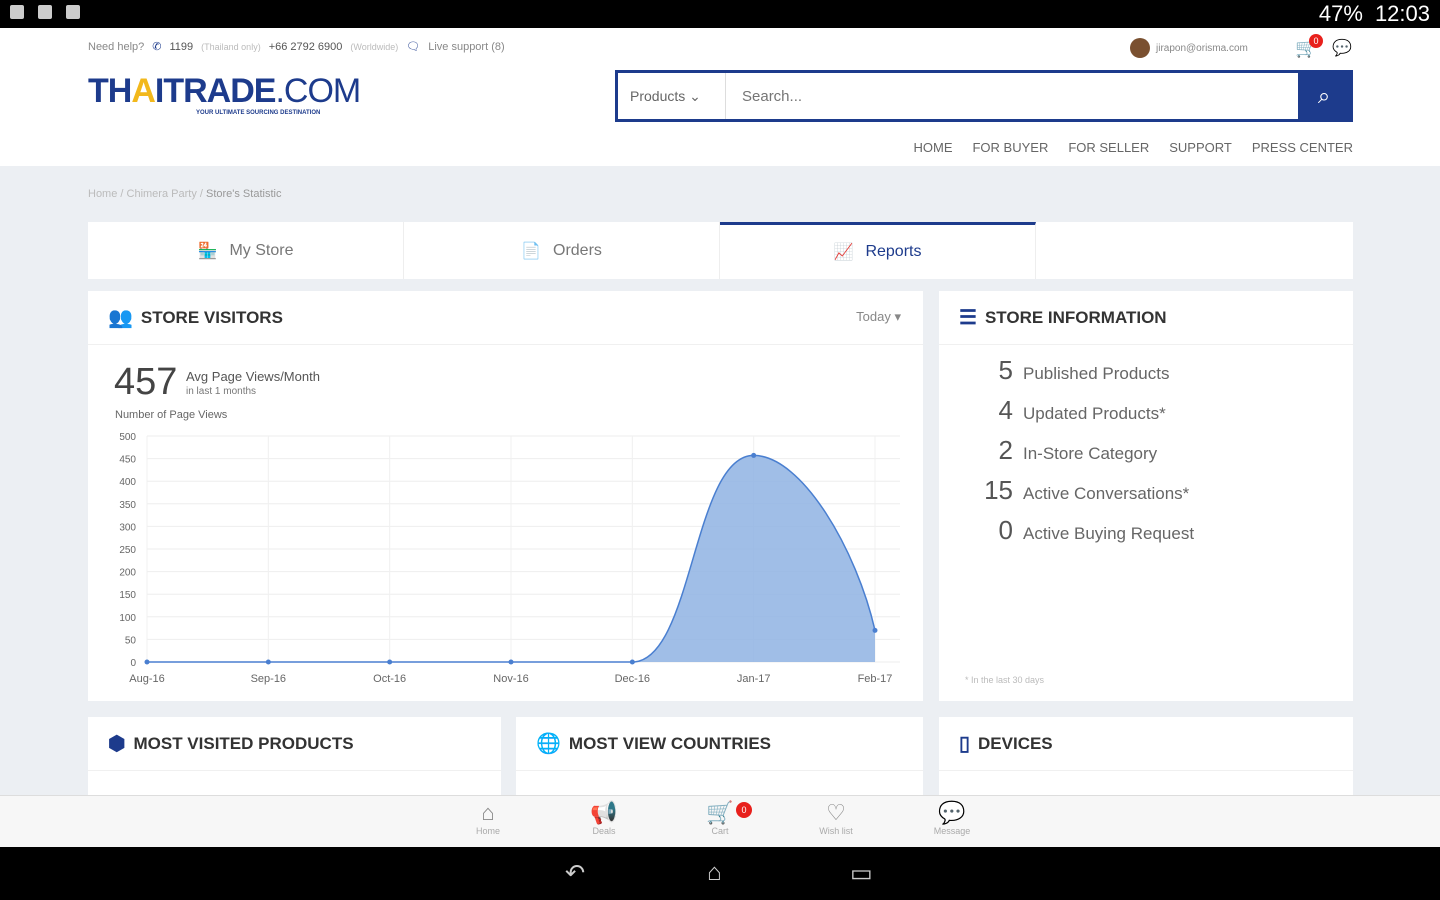 The height and width of the screenshot is (900, 1440). Describe the element at coordinates (157, 47) in the screenshot. I see `phone-icon: ✆` at that location.